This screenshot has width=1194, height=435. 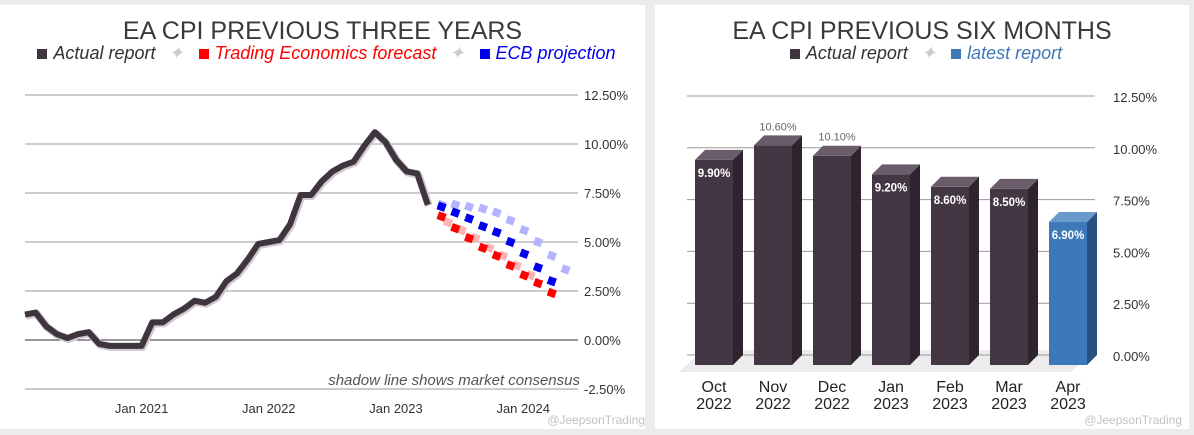 What do you see at coordinates (837, 138) in the screenshot?
I see `data-label: 10.10%` at bounding box center [837, 138].